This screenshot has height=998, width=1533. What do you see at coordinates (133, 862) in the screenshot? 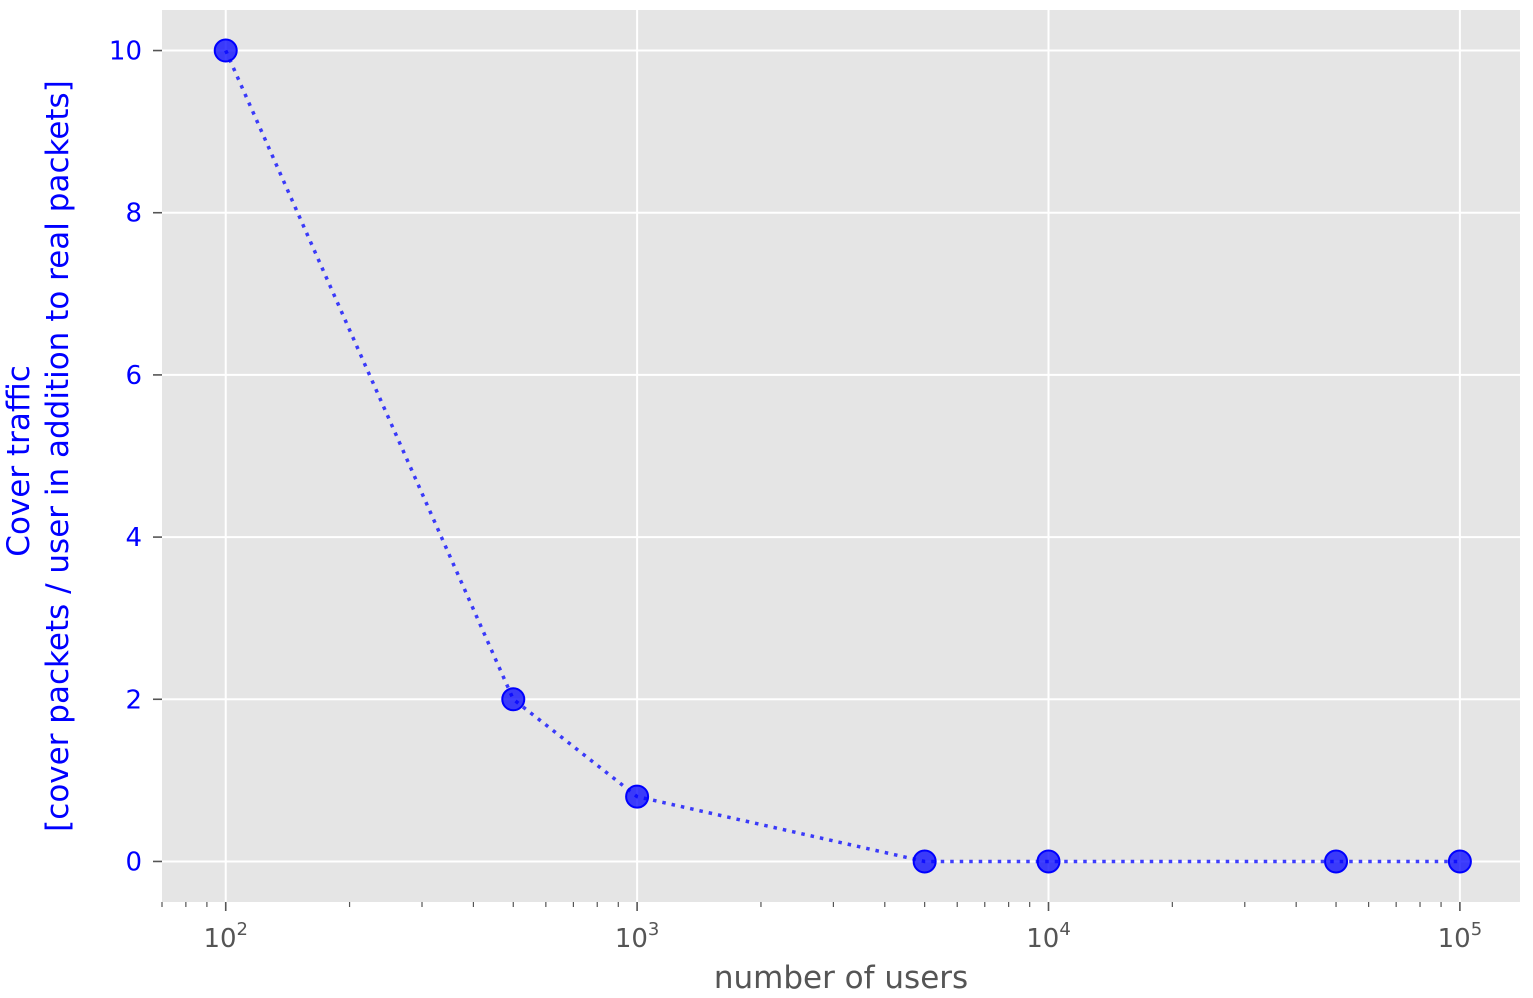
I see `y-tick-label: 0` at bounding box center [133, 862].